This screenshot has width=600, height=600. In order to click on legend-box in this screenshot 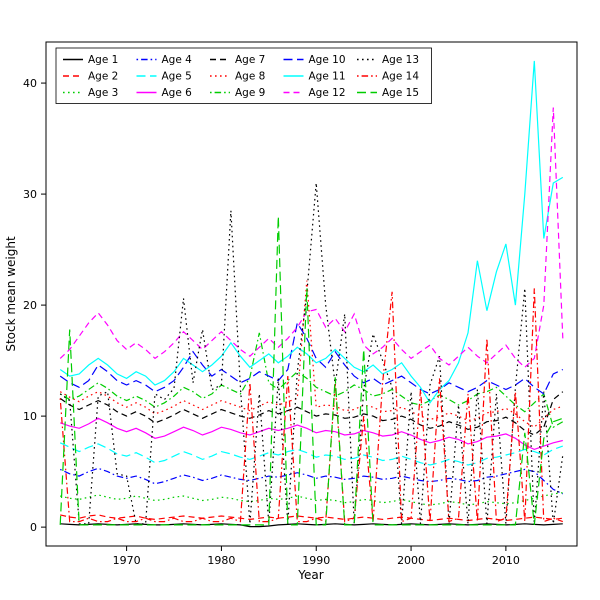, I will do `click(243, 75)`.